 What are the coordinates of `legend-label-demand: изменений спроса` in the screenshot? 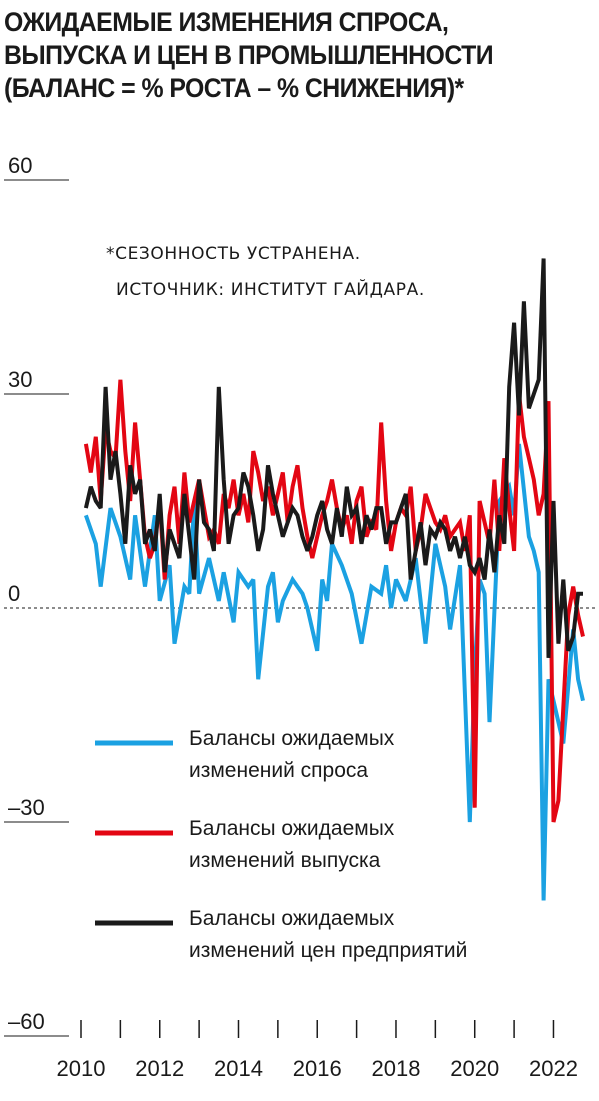 It's located at (278, 770).